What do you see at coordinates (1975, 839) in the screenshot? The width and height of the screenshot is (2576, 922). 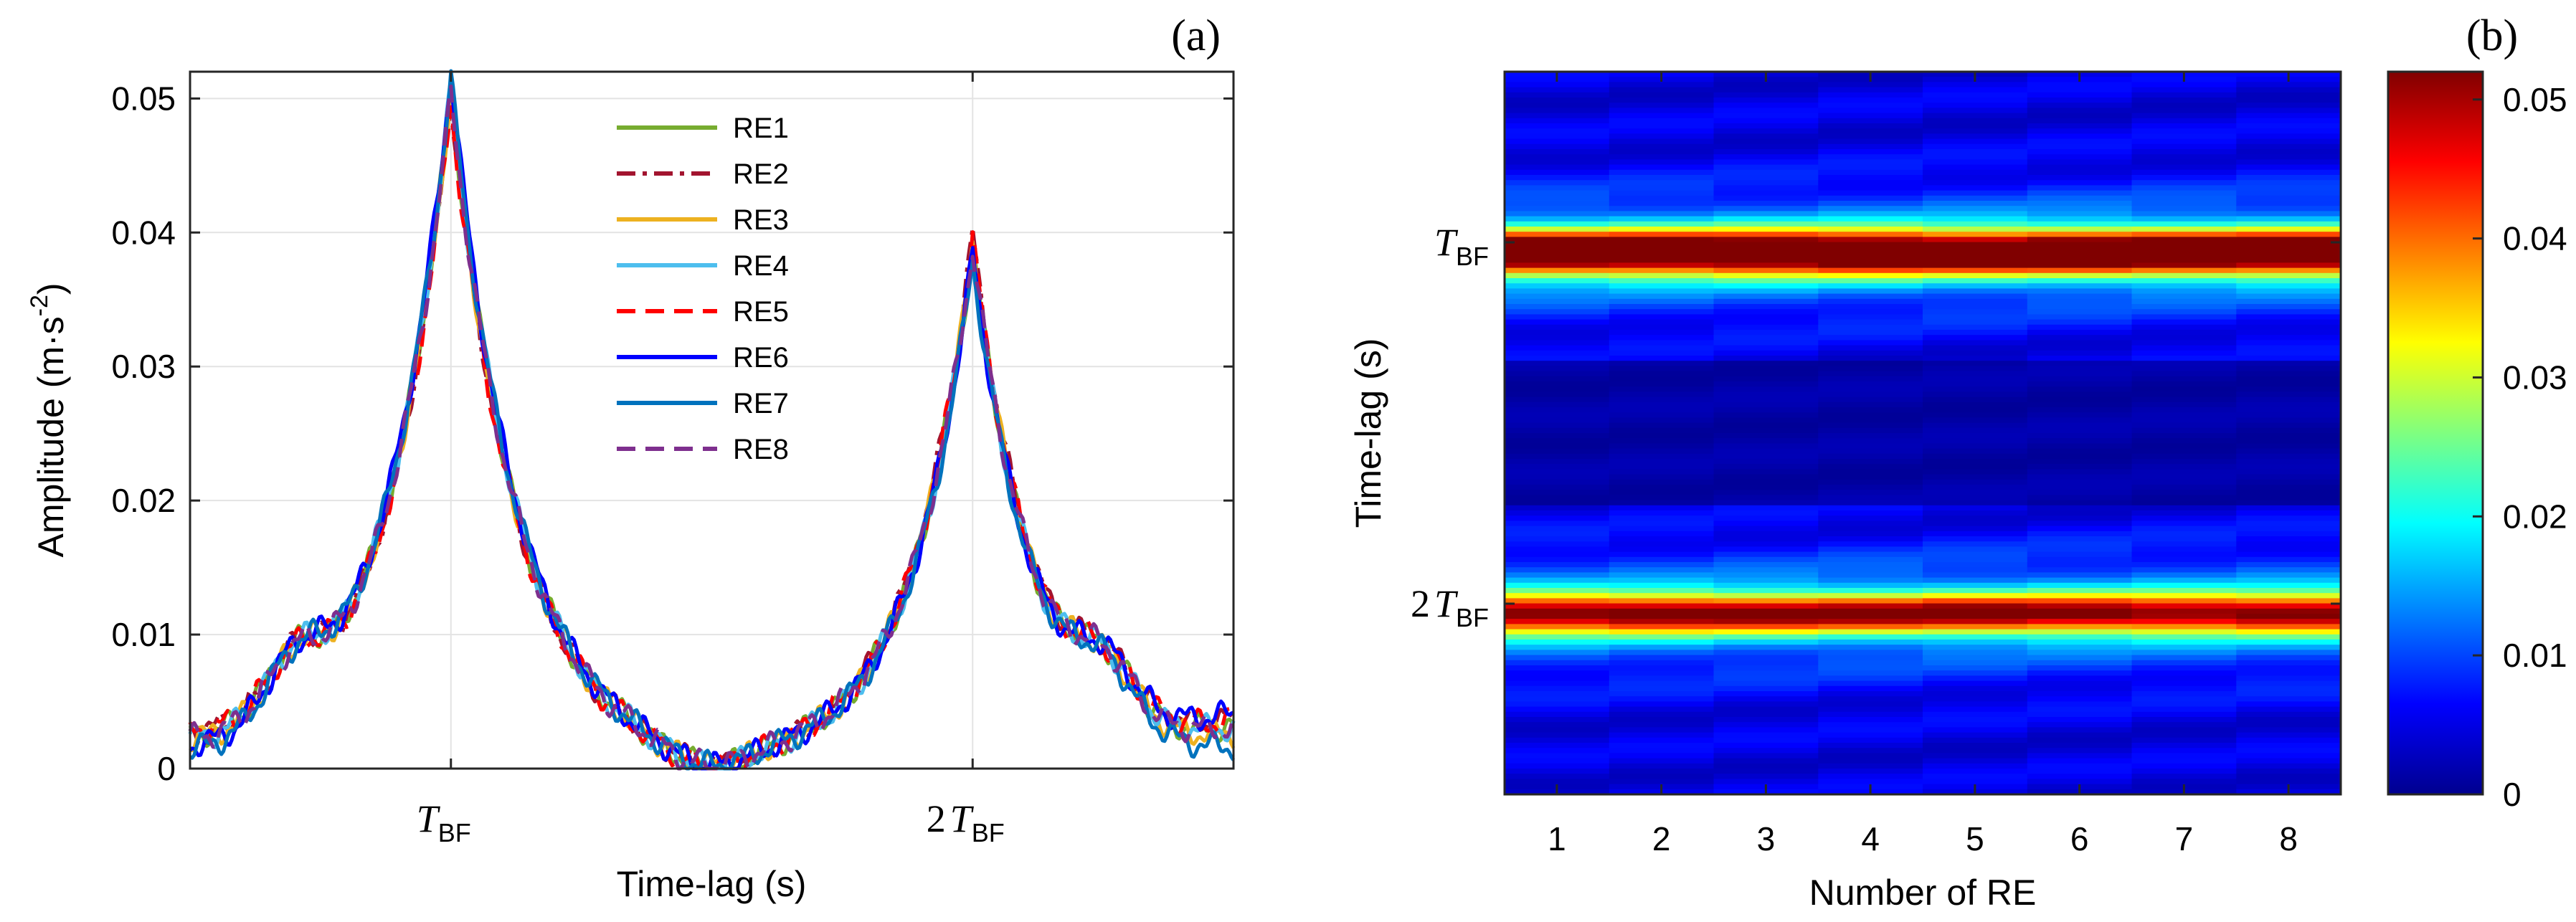 I see `heatmap-x-tick-label: 5` at bounding box center [1975, 839].